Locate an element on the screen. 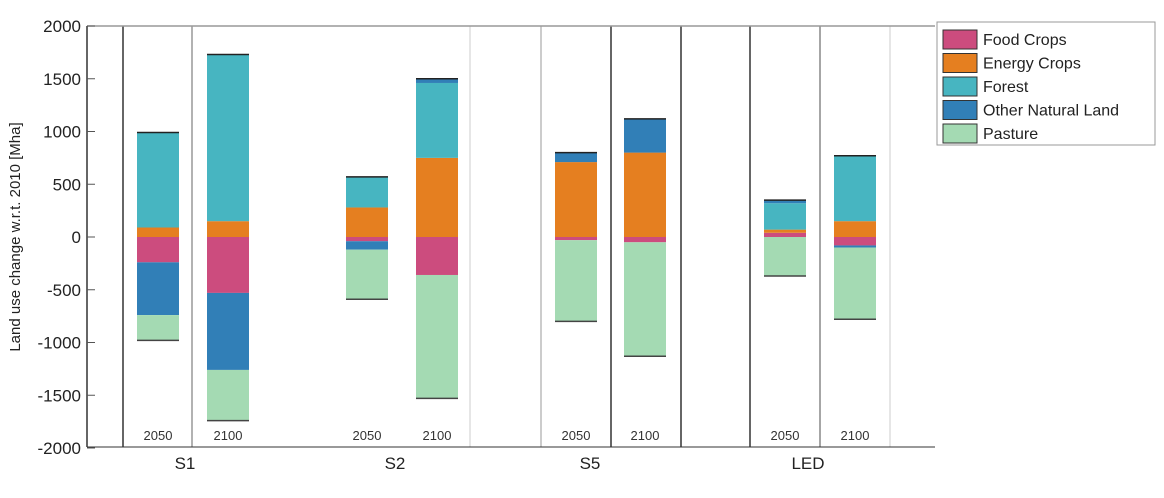 This screenshot has height=498, width=1164. legend-label: Food Crops is located at coordinates (1025, 40).